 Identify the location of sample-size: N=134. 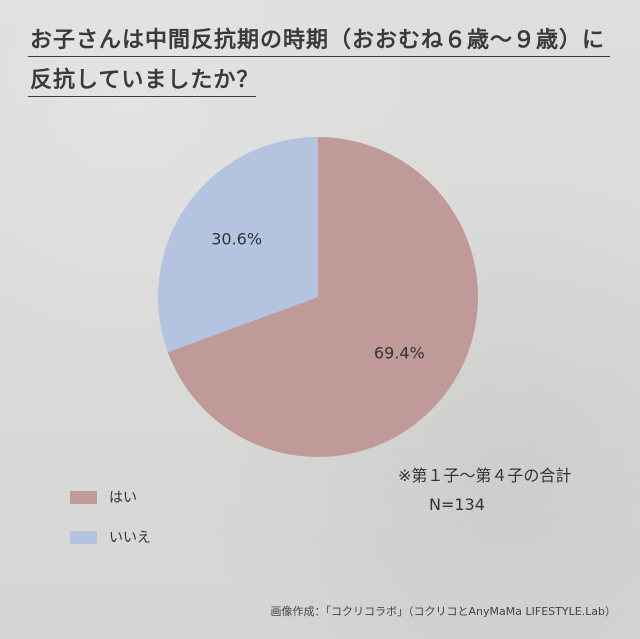
(457, 504).